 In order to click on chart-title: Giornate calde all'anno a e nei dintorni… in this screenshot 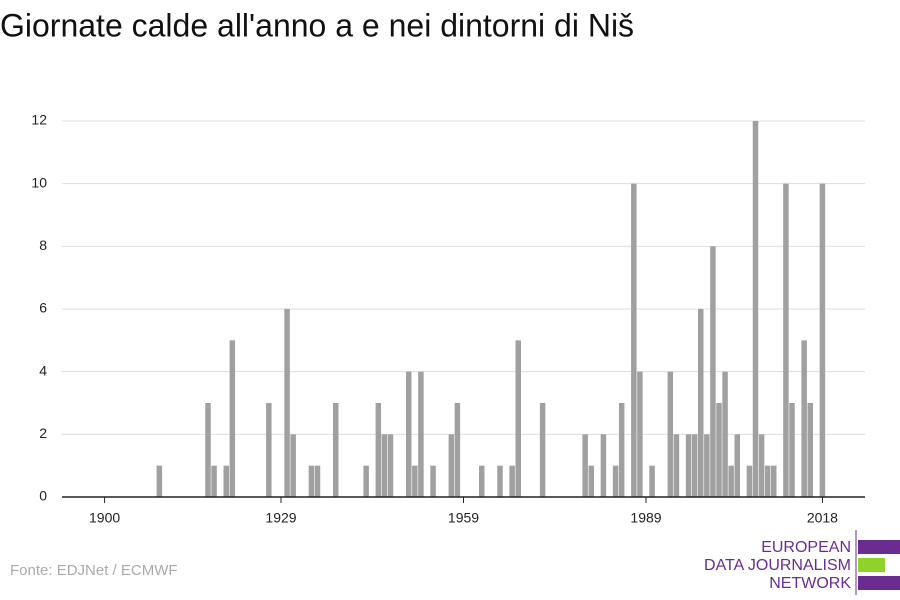, I will do `click(317, 25)`.